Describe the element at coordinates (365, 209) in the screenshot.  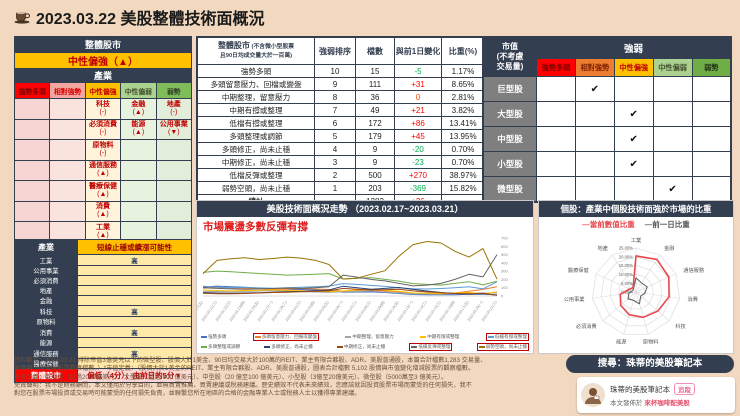
I see `trend-chart-title: 美股技術面概況走勢 （2023.02.17~2023.03.21）` at that location.